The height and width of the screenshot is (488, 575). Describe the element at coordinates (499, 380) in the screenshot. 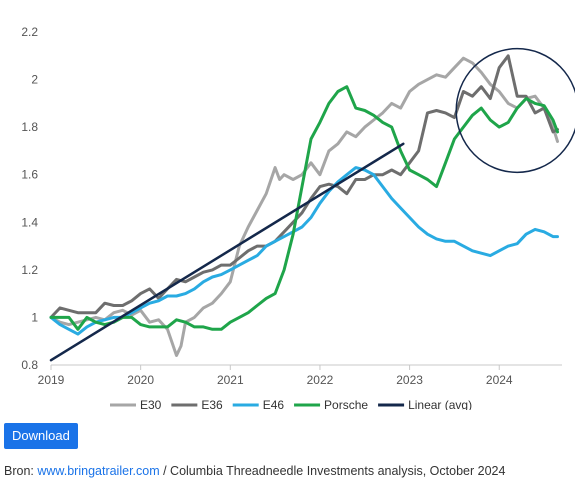

I see `x-tick-label: 2024` at that location.